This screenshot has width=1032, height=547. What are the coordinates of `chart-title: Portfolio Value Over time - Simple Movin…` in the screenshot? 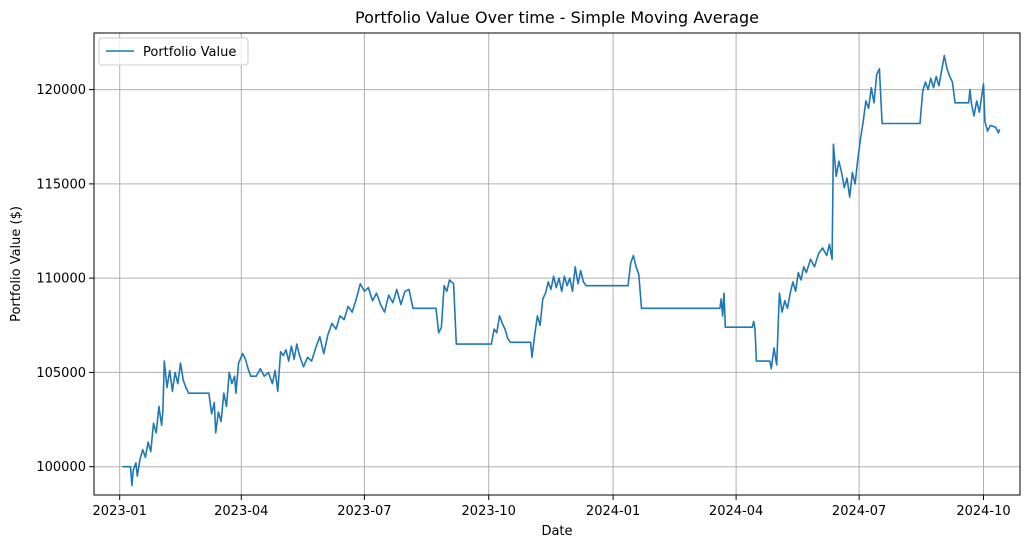 It's located at (557, 17).